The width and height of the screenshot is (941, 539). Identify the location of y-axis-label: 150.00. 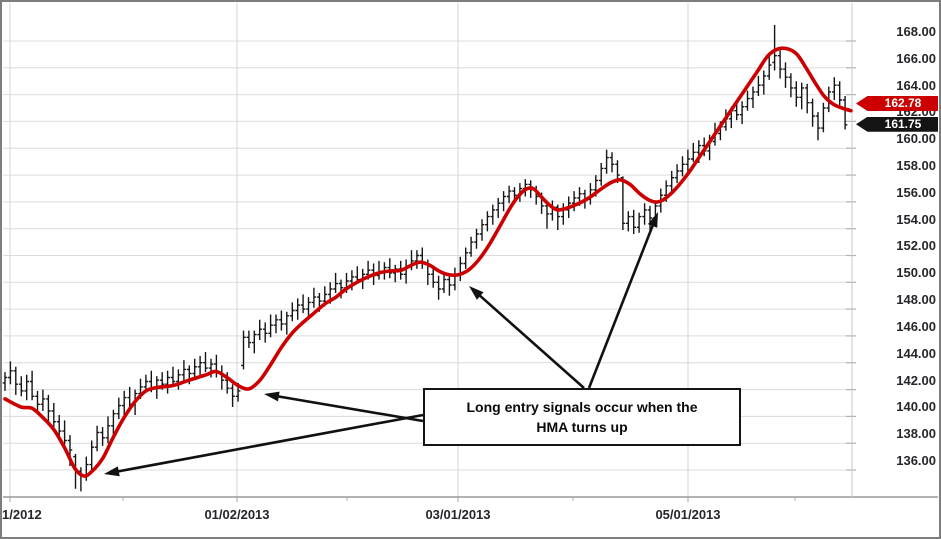
(916, 273).